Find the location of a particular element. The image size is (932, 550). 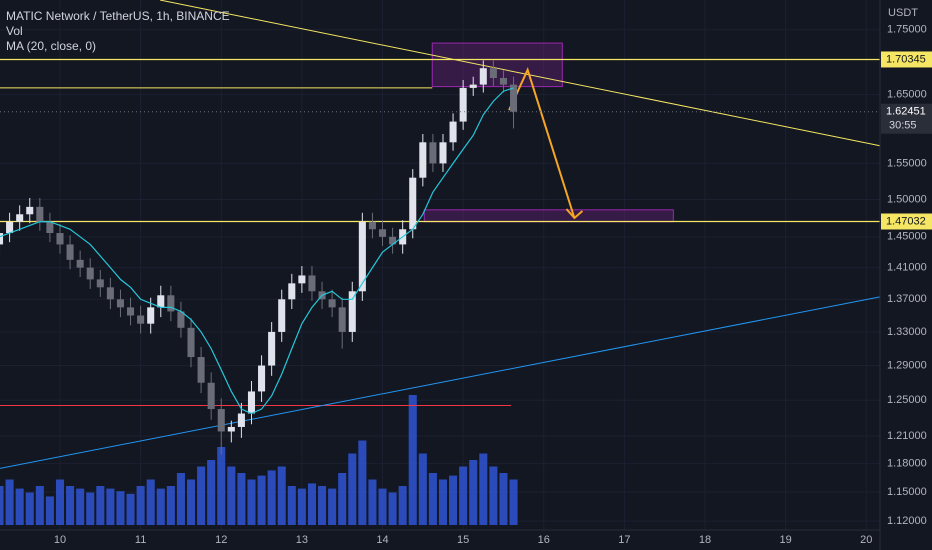

arrow-head is located at coordinates (574, 214).